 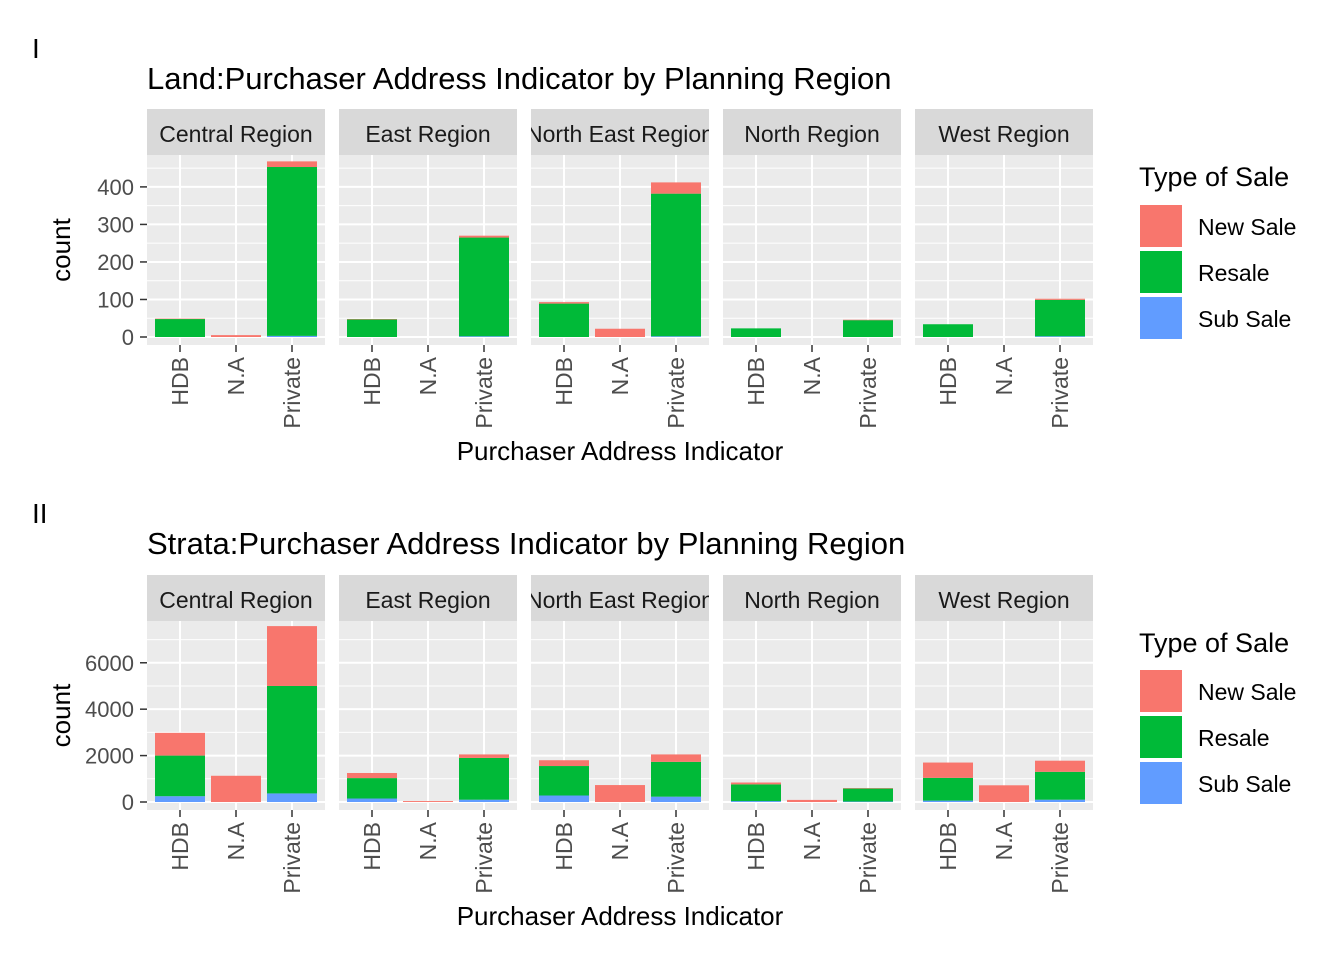 I want to click on legend-key-resale, so click(x=1161, y=272).